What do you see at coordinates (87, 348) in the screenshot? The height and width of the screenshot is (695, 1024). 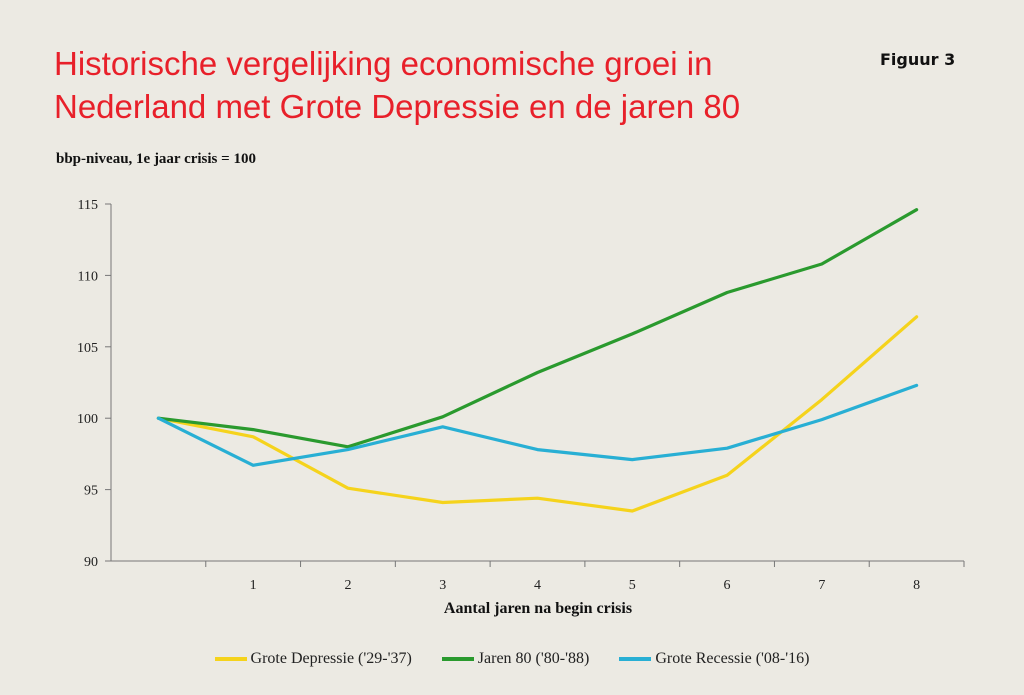 I see `y-tick-label: 105` at bounding box center [87, 348].